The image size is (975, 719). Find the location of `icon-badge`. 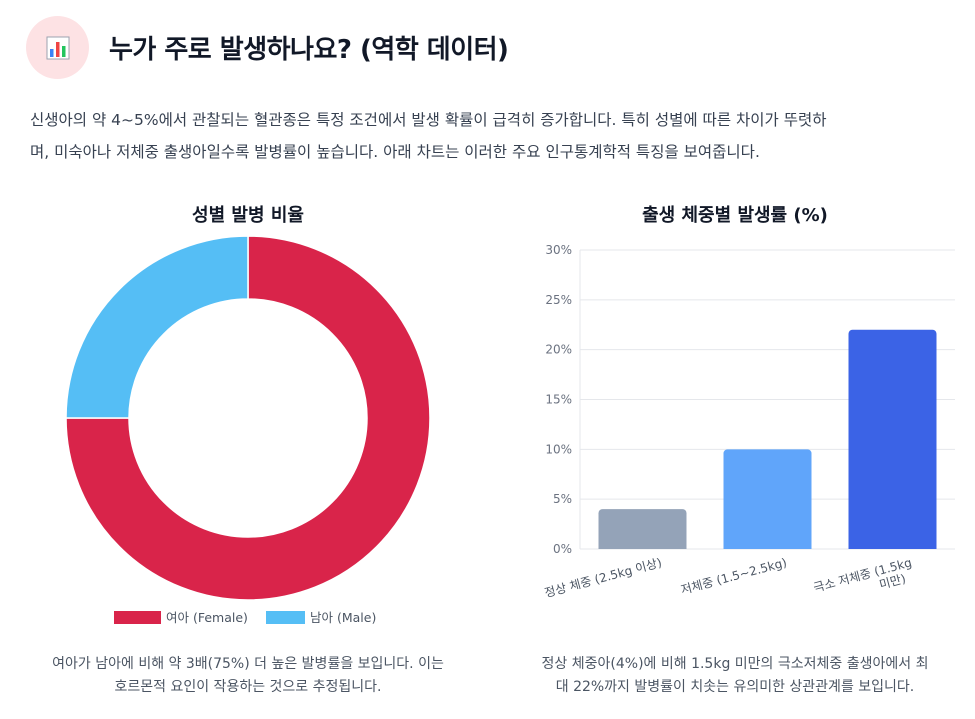

icon-badge is located at coordinates (57, 47).